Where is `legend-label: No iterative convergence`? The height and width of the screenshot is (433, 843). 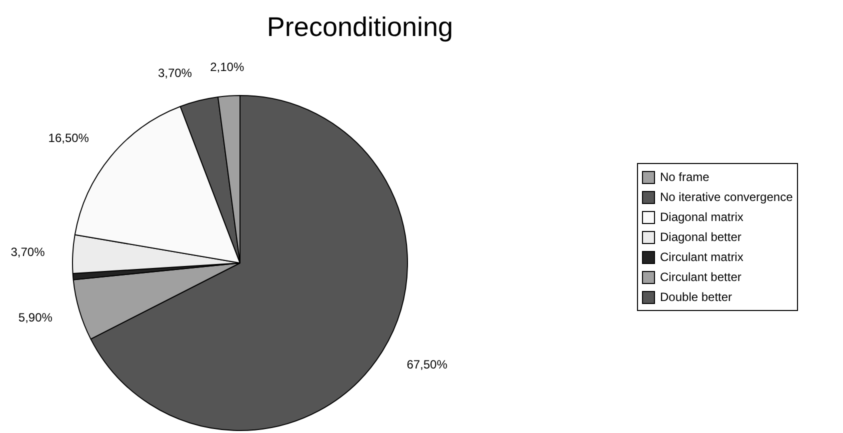
legend-label: No iterative convergence is located at coordinates (726, 197).